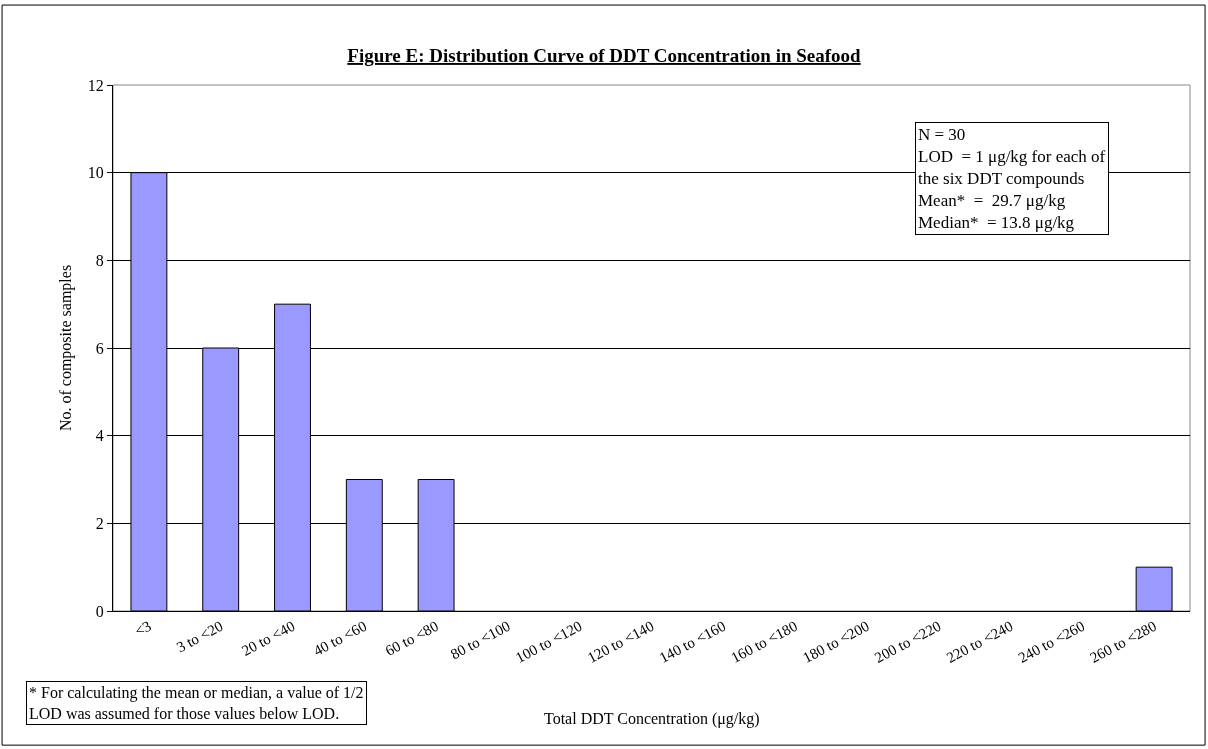 The height and width of the screenshot is (749, 1208). What do you see at coordinates (340, 638) in the screenshot?
I see `x-tick-label: 40 to <60` at bounding box center [340, 638].